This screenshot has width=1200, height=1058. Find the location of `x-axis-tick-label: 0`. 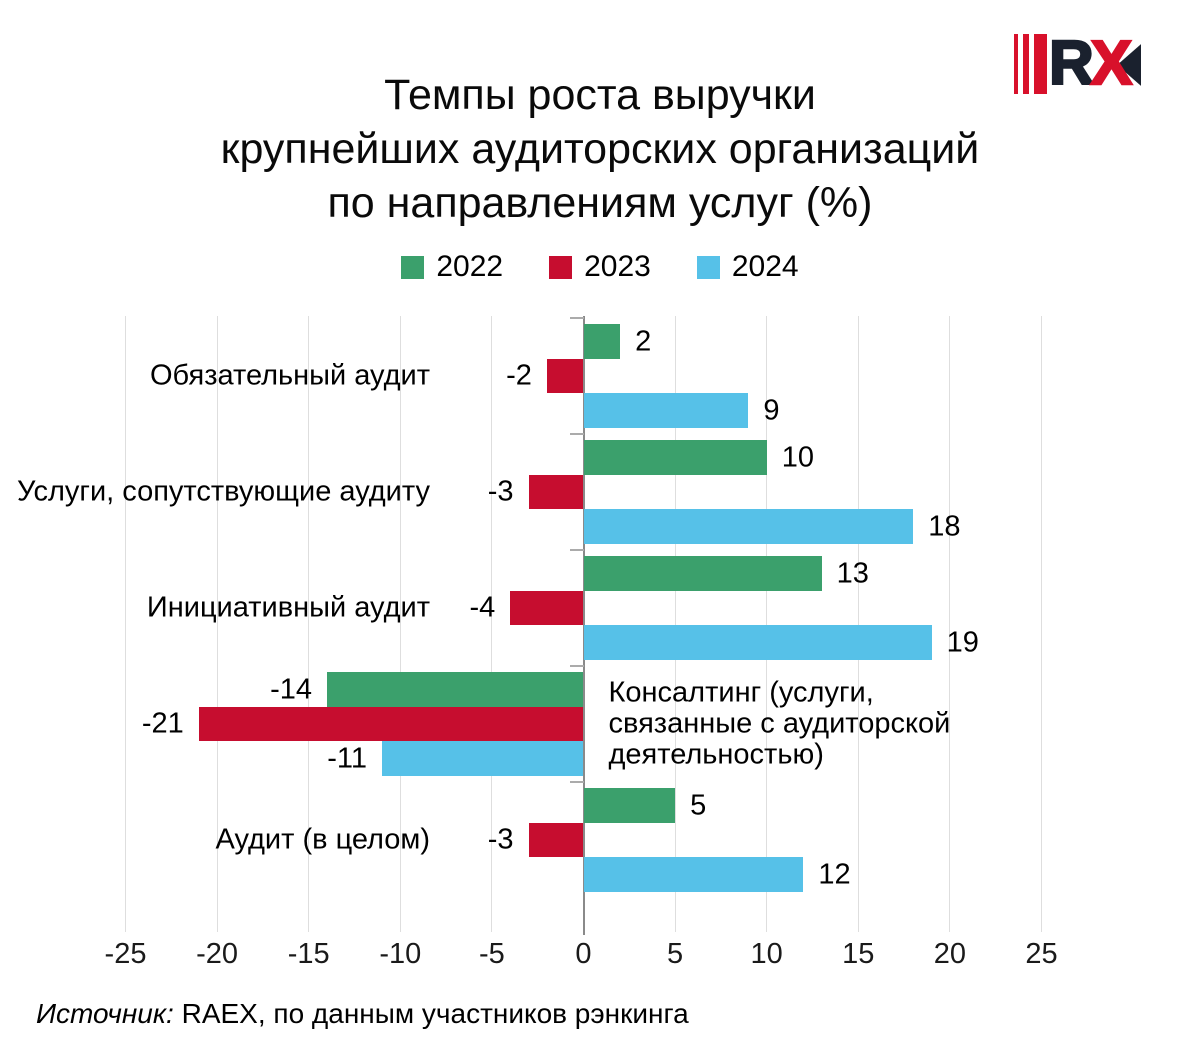

x-axis-tick-label: 0 is located at coordinates (583, 954).